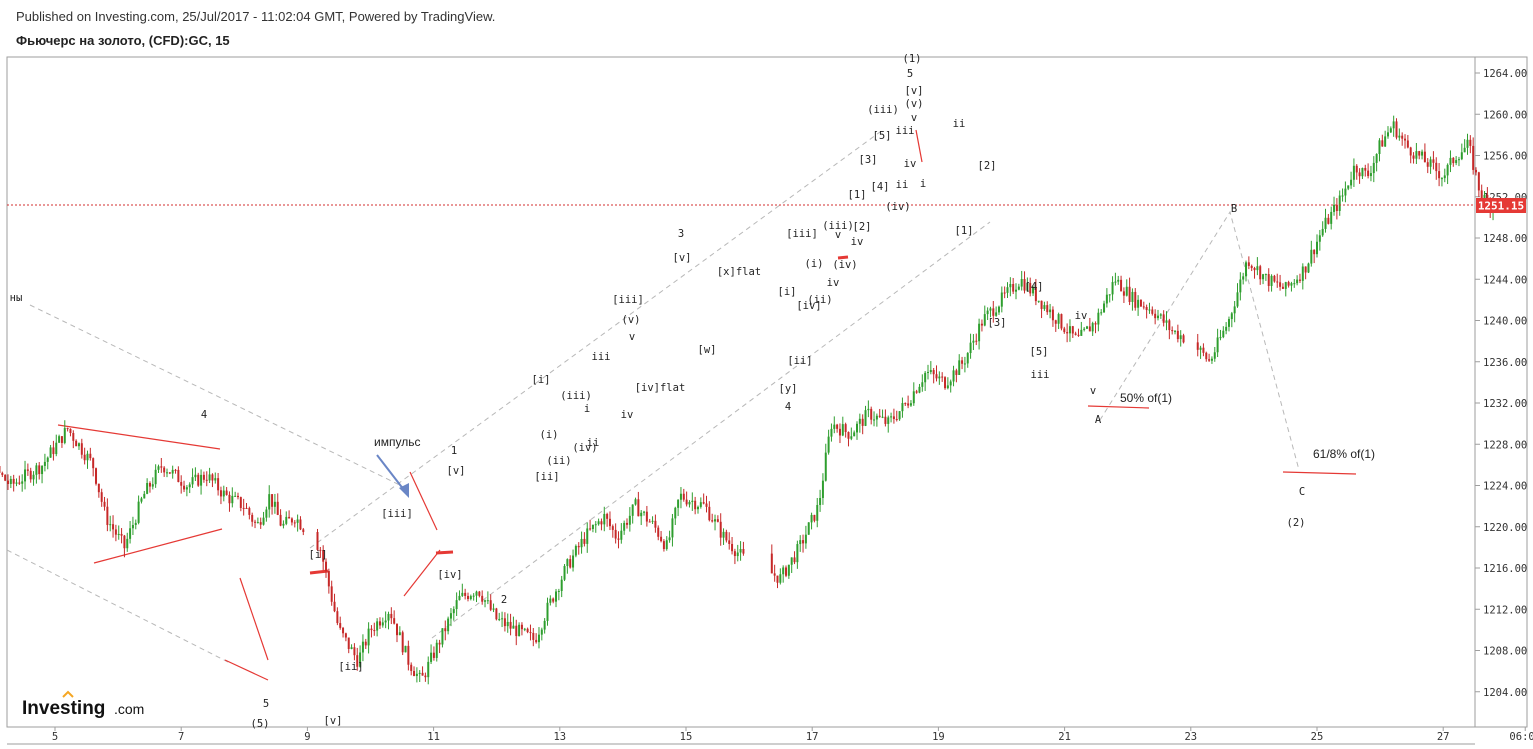 The height and width of the screenshot is (749, 1533). I want to click on wave-label: (2), so click(1296, 523).